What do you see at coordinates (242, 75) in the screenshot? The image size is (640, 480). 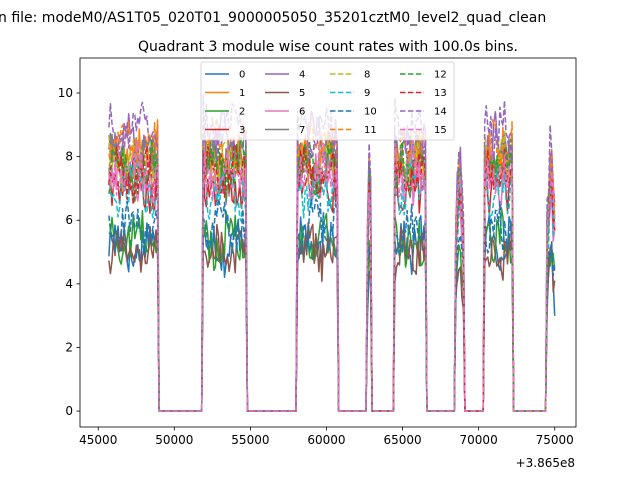 I see `legend-label-0: 0` at bounding box center [242, 75].